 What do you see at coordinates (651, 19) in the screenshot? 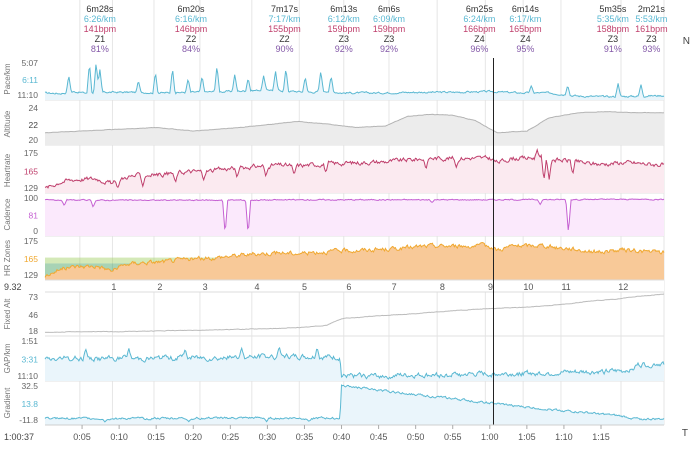
I see `lap-summary-text: 5:53/km` at bounding box center [651, 19].